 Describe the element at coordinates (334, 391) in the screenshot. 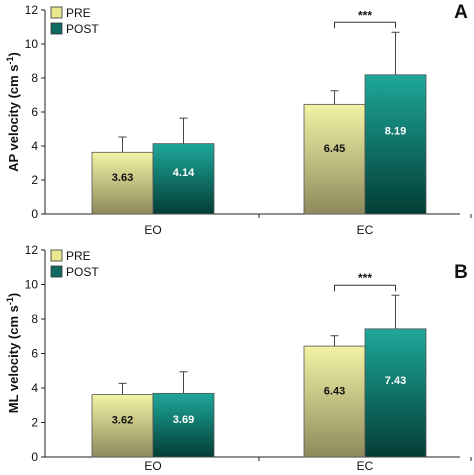

I see `bar-value-label: 6.43` at that location.